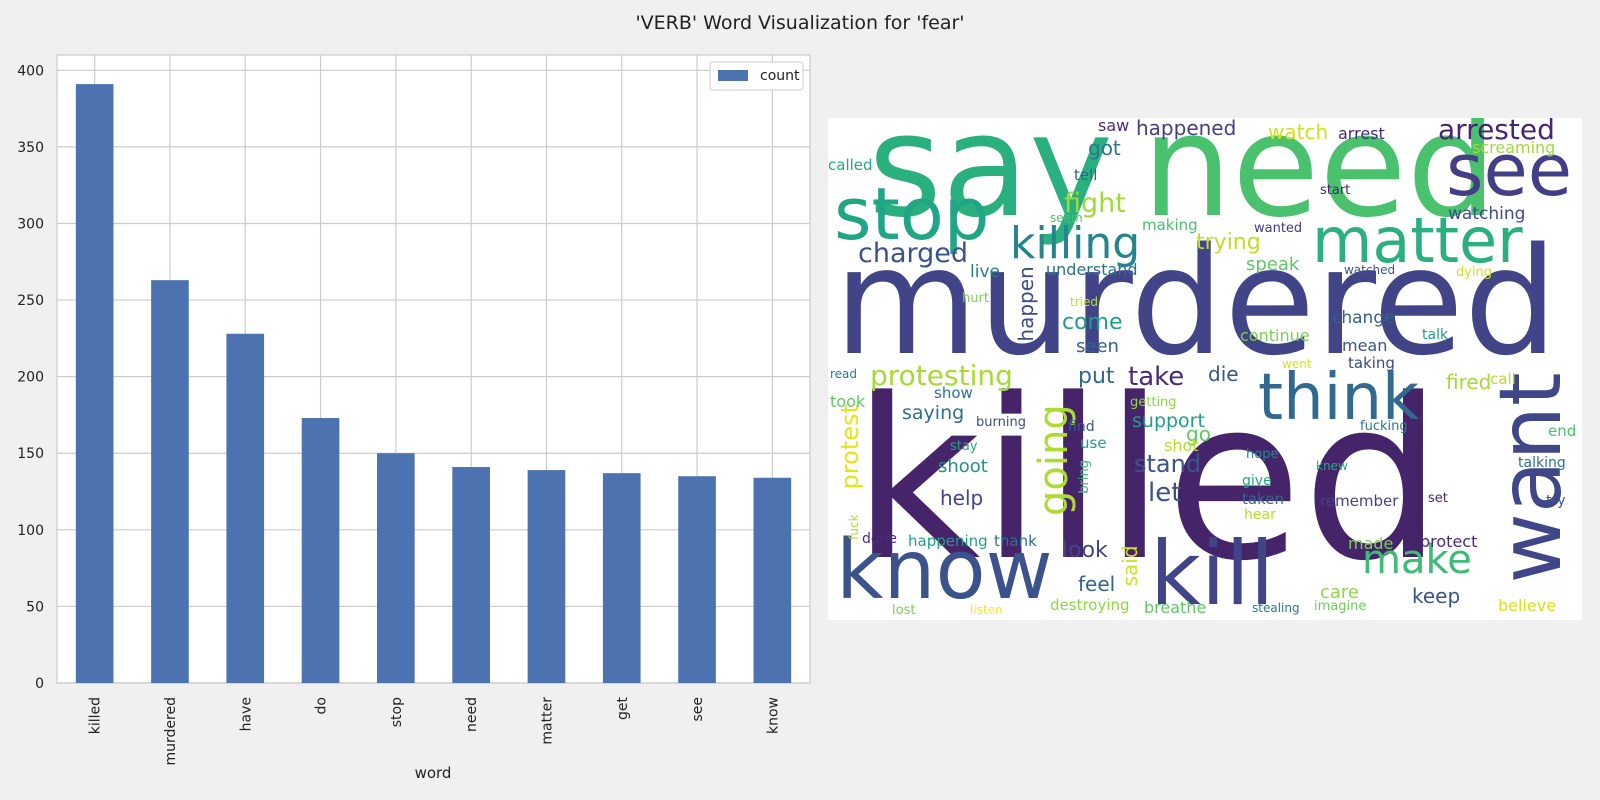 This screenshot has width=1600, height=800. What do you see at coordinates (1503, 379) in the screenshot?
I see `word-call: call` at bounding box center [1503, 379].